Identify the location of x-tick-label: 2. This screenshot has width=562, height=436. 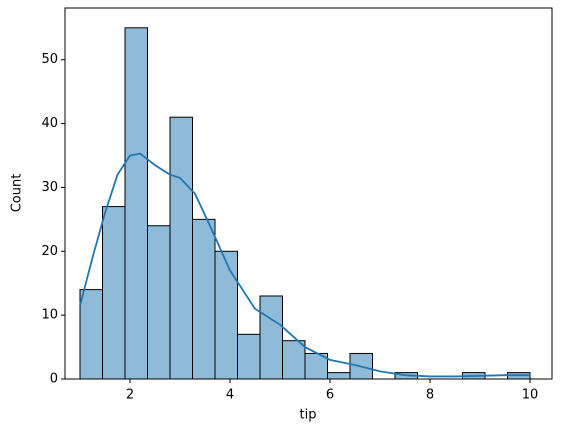
(130, 395).